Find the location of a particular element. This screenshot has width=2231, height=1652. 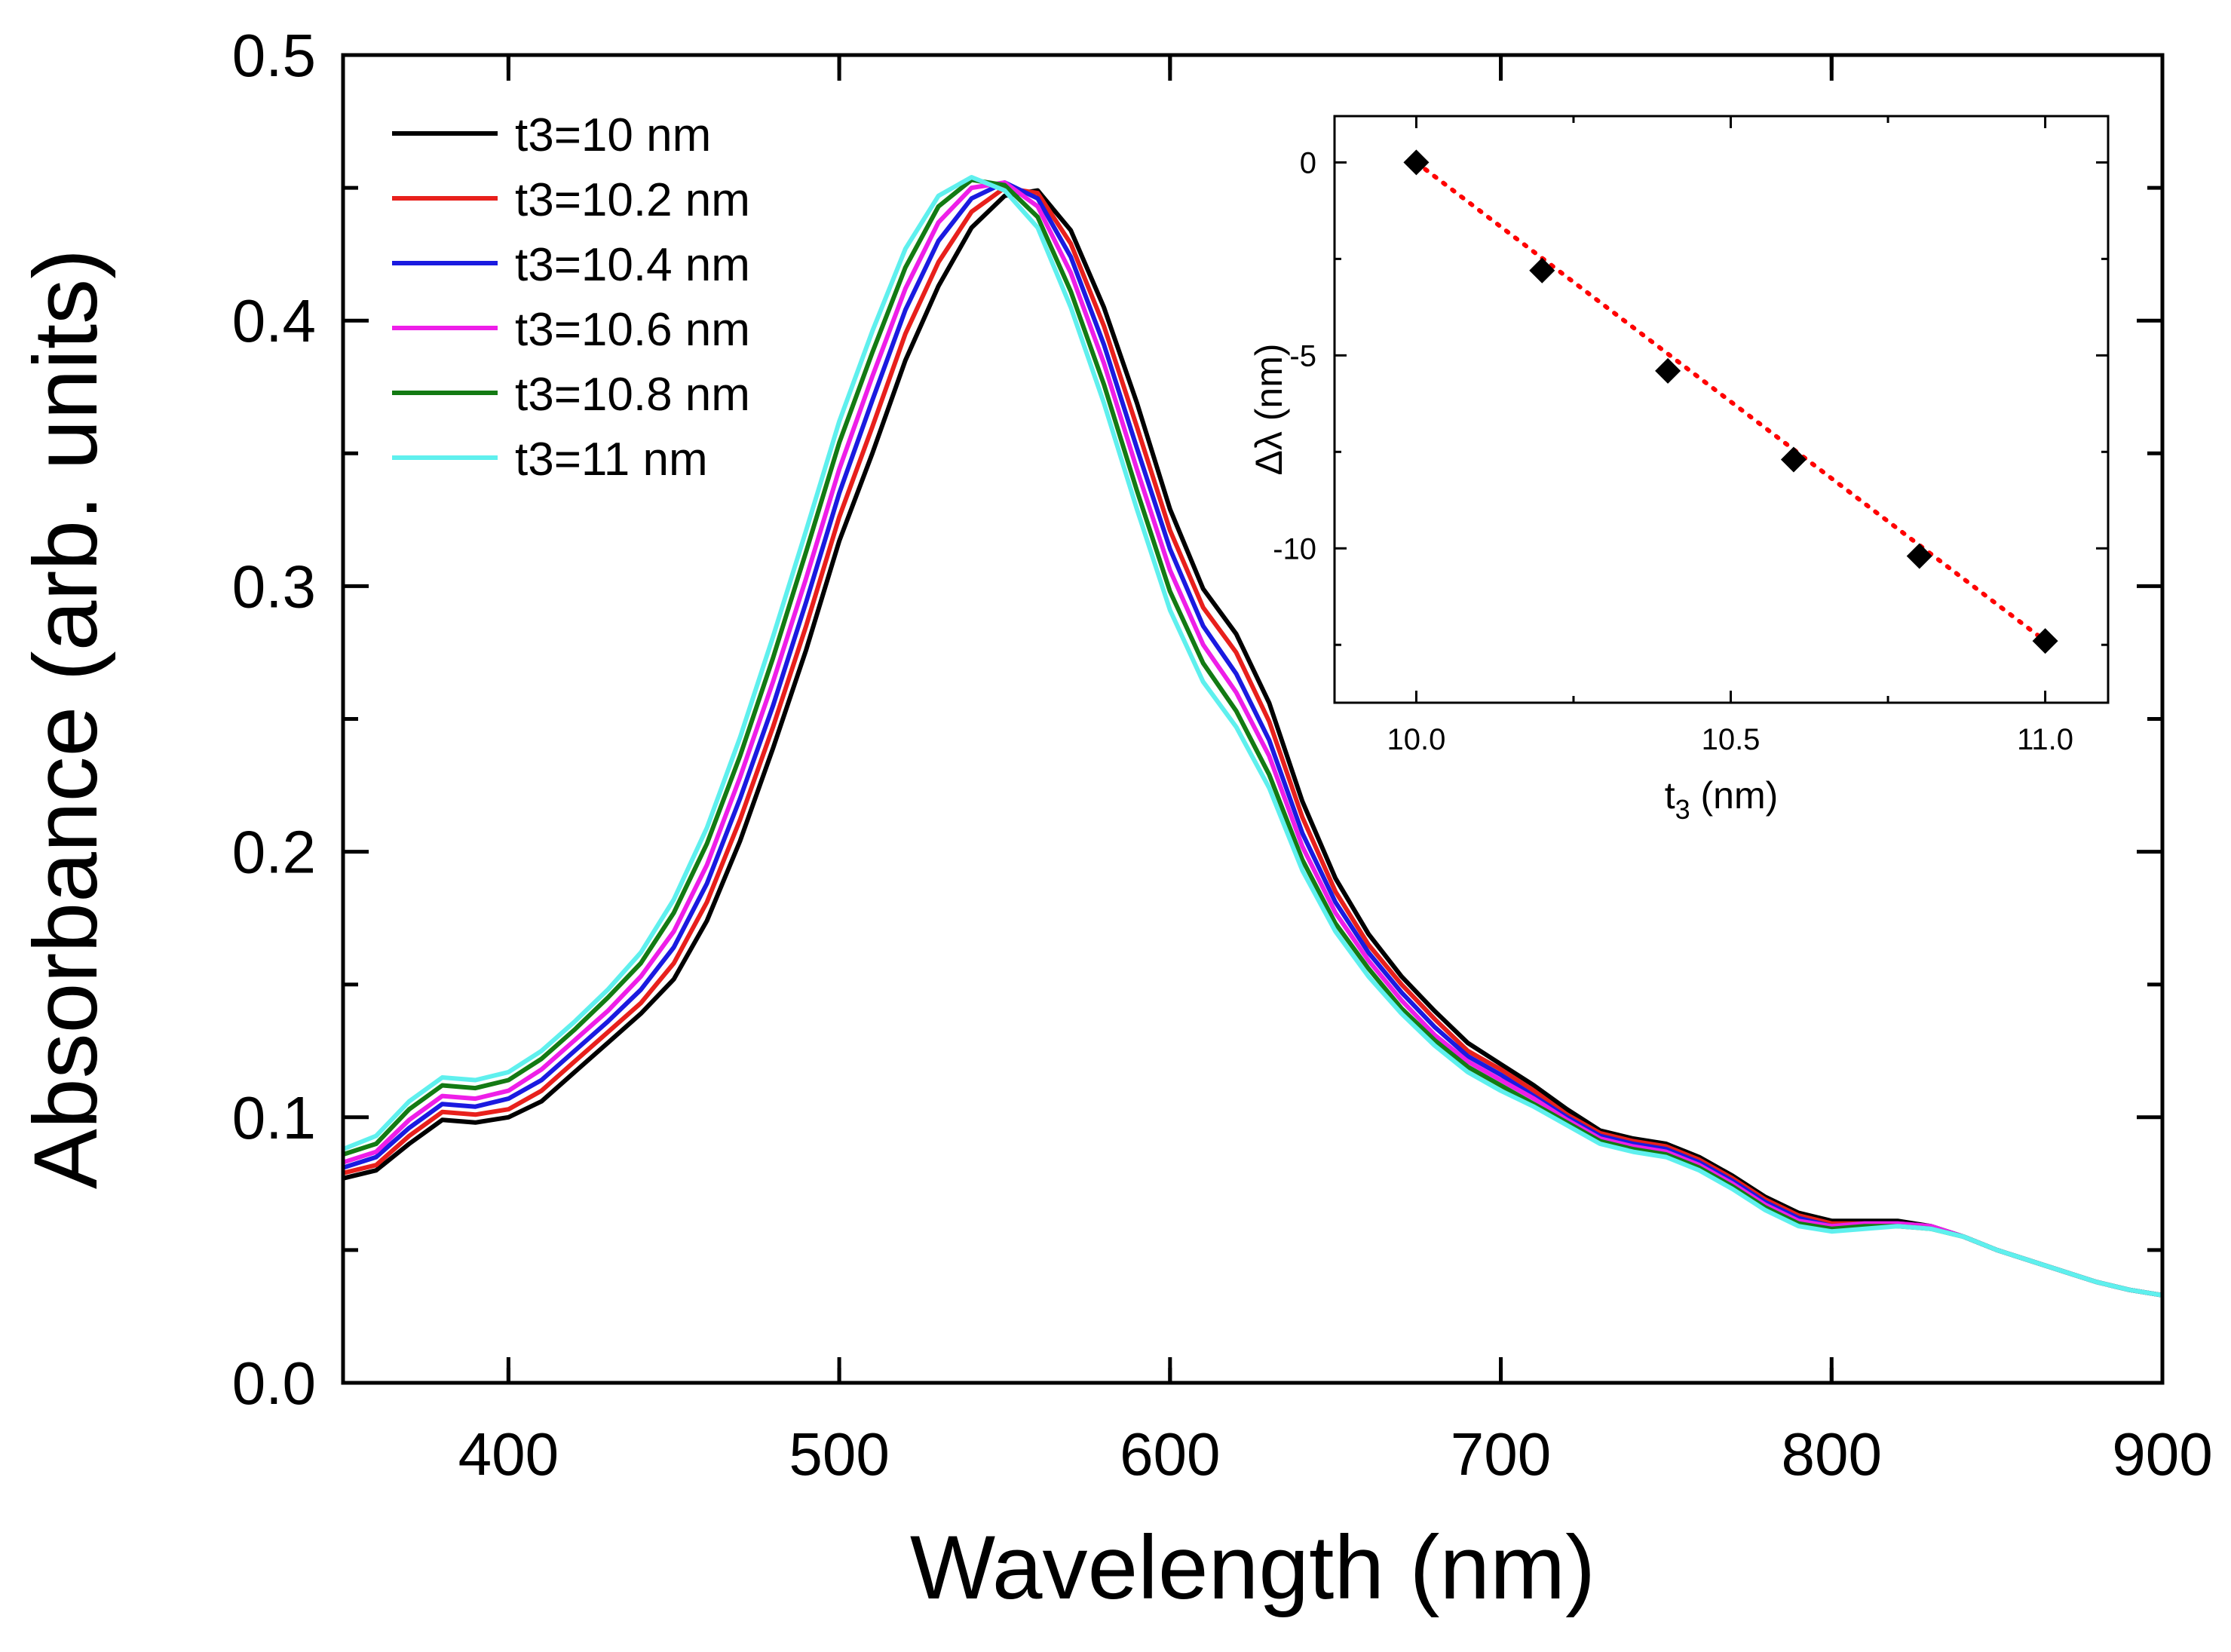

legend-label: t3=11 nm is located at coordinates (612, 460).